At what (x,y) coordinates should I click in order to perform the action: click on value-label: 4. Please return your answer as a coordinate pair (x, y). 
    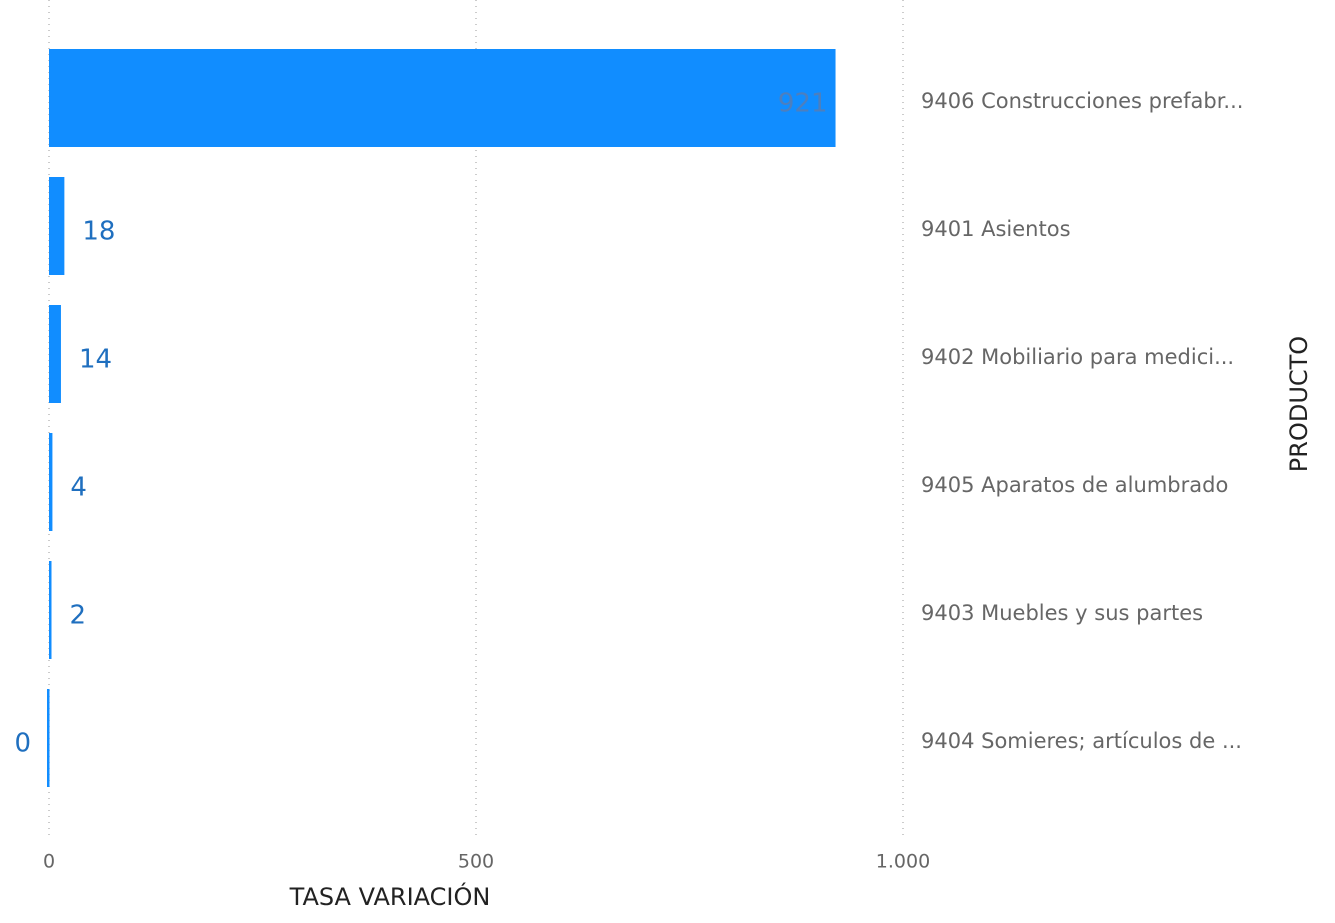
    Looking at the image, I should click on (78, 488).